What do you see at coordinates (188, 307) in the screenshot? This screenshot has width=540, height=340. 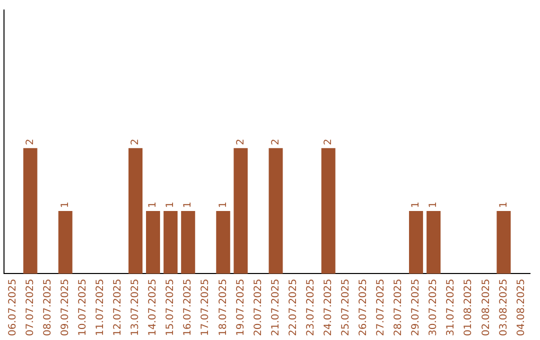 I see `x-tick-label: 16.07.2025` at bounding box center [188, 307].